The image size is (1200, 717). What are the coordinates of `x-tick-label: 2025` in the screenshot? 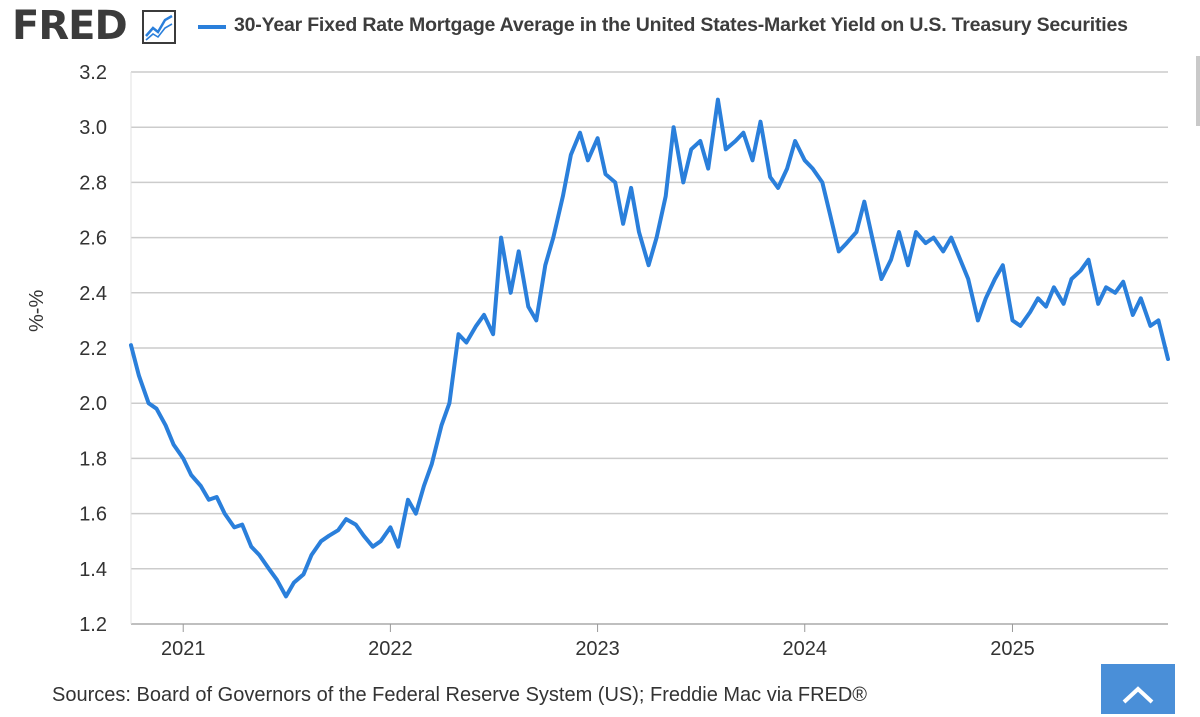 It's located at (1012, 649).